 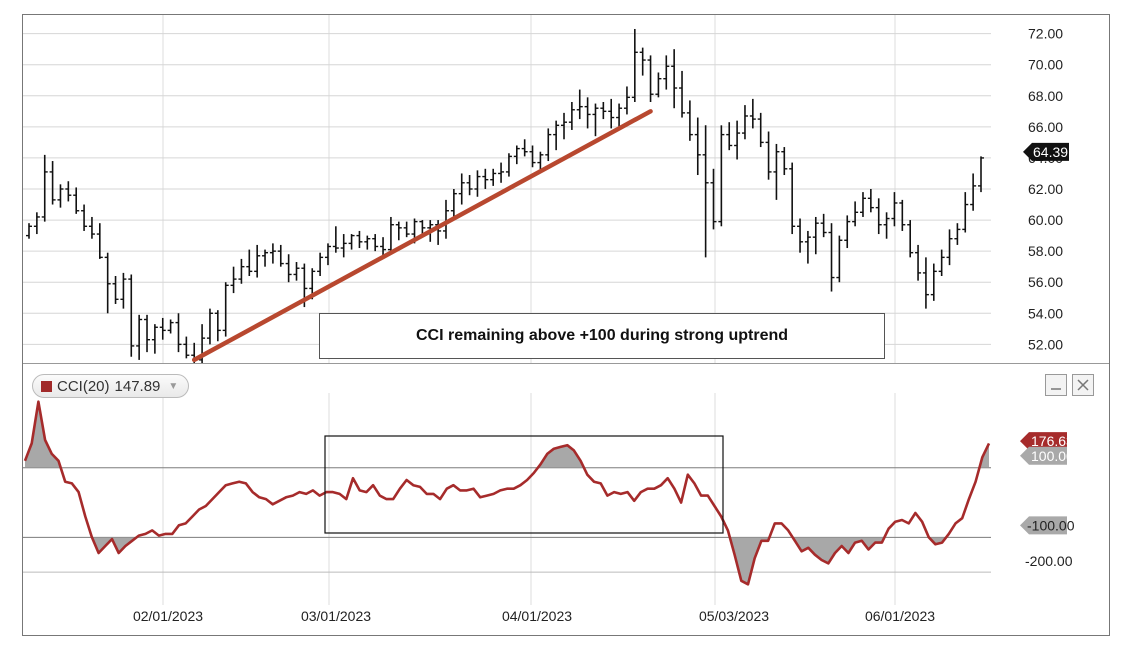 I want to click on x-tick-label: 06/01/2023, so click(x=900, y=616).